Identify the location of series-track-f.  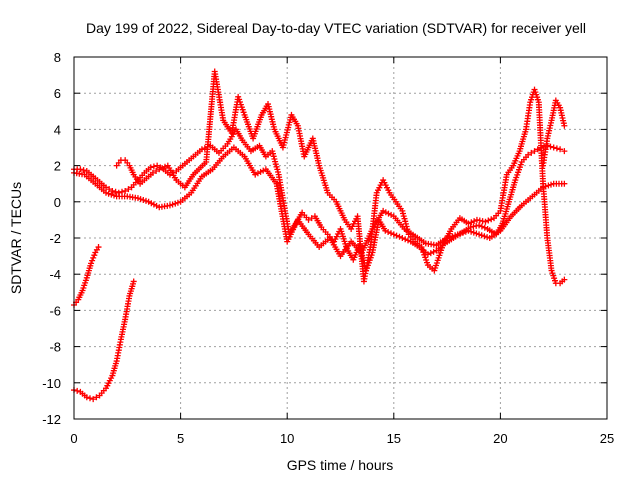
(104, 340).